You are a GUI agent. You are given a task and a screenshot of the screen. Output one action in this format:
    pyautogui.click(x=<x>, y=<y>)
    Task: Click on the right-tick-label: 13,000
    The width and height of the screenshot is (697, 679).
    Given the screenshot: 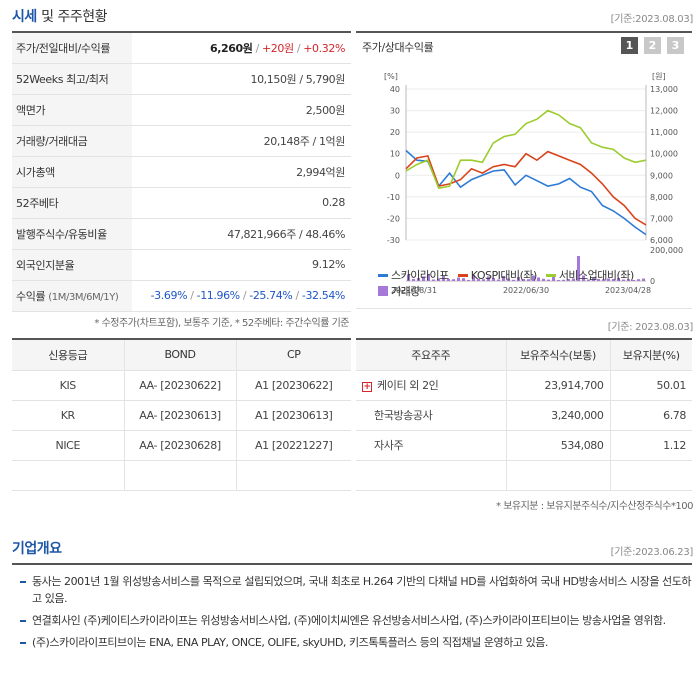 What is the action you would take?
    pyautogui.click(x=664, y=89)
    